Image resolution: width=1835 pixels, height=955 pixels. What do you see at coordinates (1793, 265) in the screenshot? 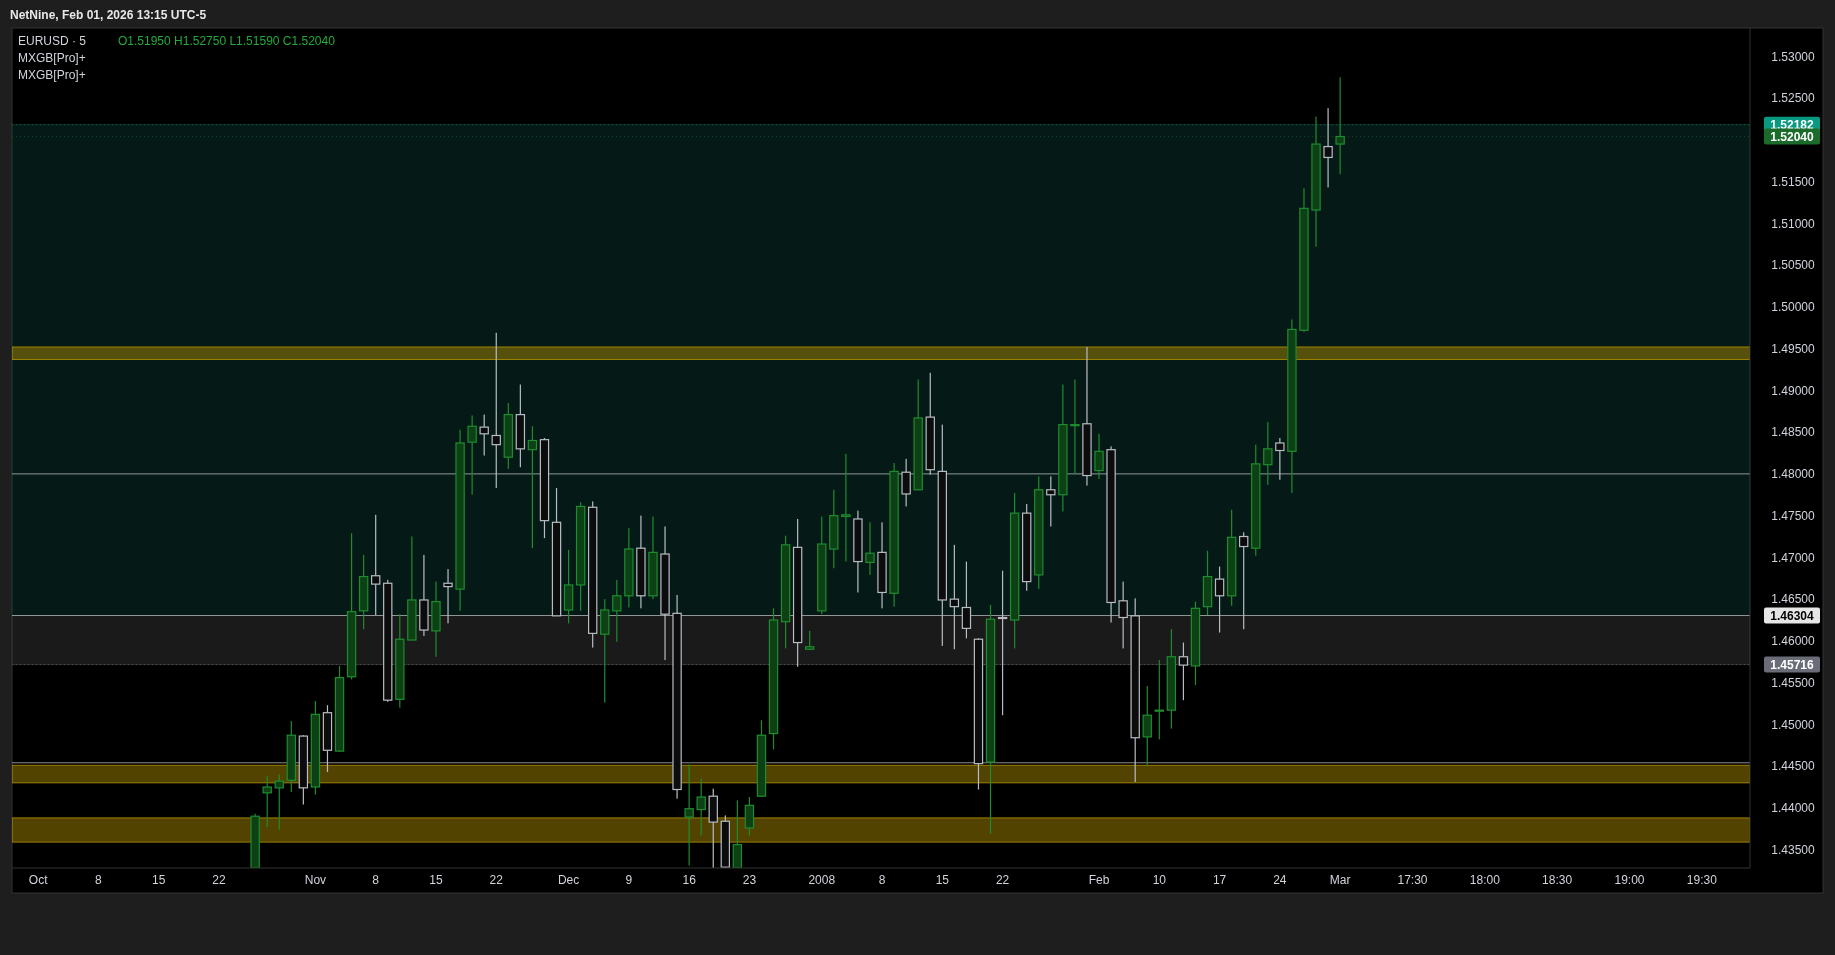
I see `y-tick-label: 1.50500` at bounding box center [1793, 265].